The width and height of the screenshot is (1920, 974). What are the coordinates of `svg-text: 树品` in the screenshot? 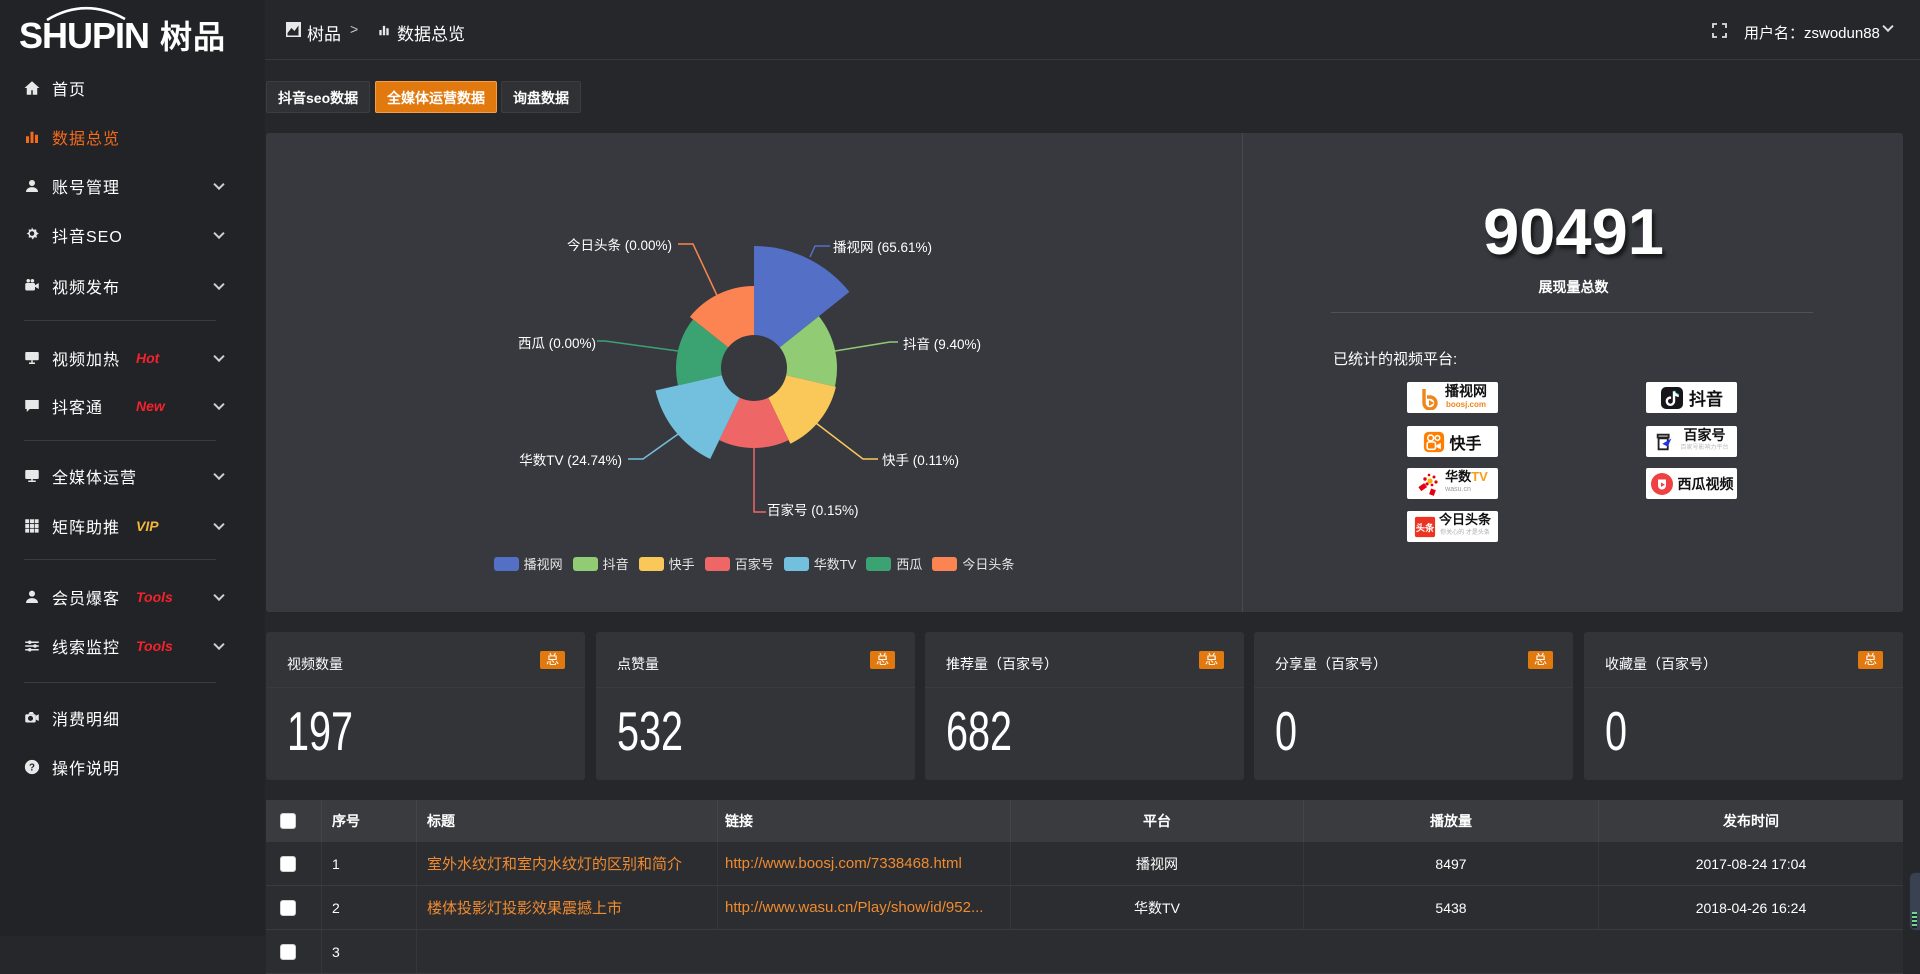 It's located at (193, 37).